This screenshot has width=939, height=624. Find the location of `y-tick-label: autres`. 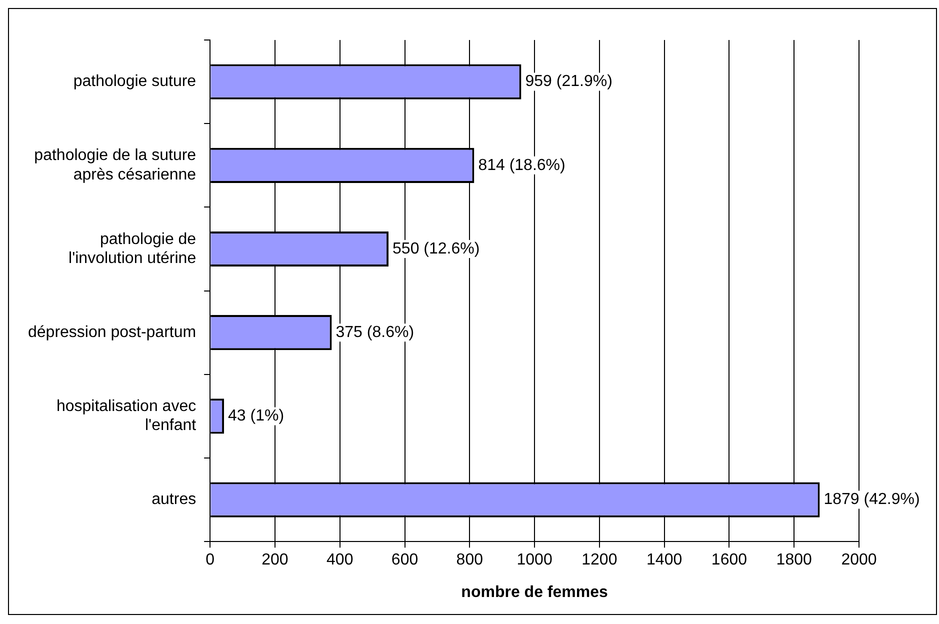

y-tick-label: autres is located at coordinates (174, 499).